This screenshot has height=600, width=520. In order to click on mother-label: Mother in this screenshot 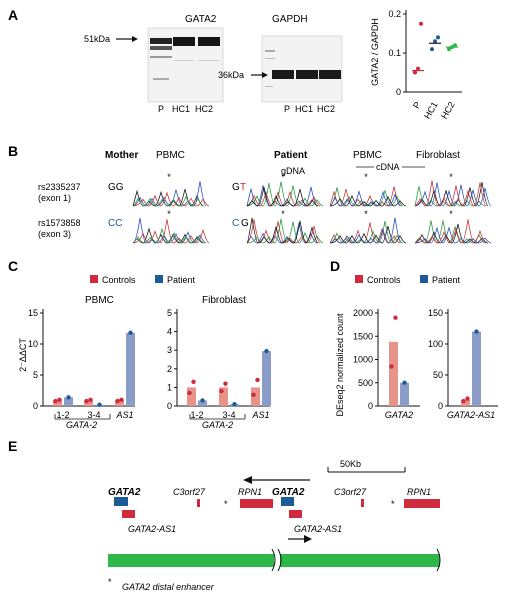, I will do `click(121, 155)`.